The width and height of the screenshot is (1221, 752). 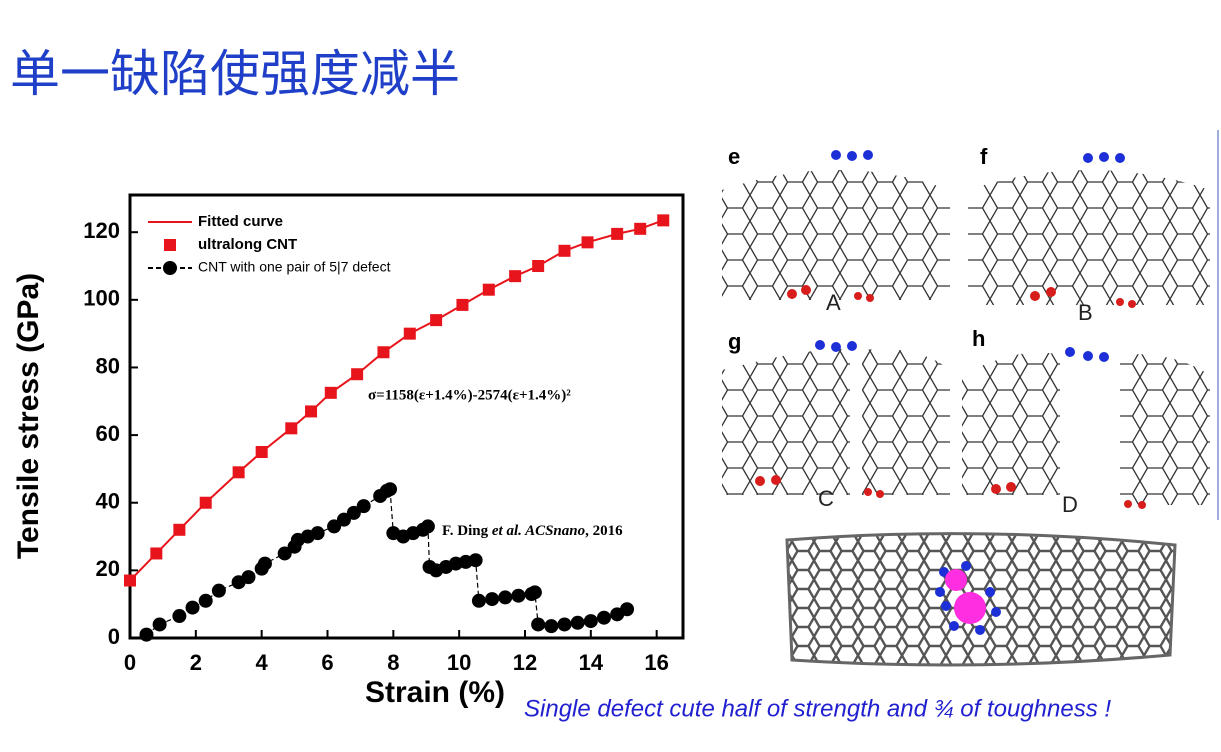 What do you see at coordinates (435, 692) in the screenshot?
I see `x-axis-label: Strain (%)` at bounding box center [435, 692].